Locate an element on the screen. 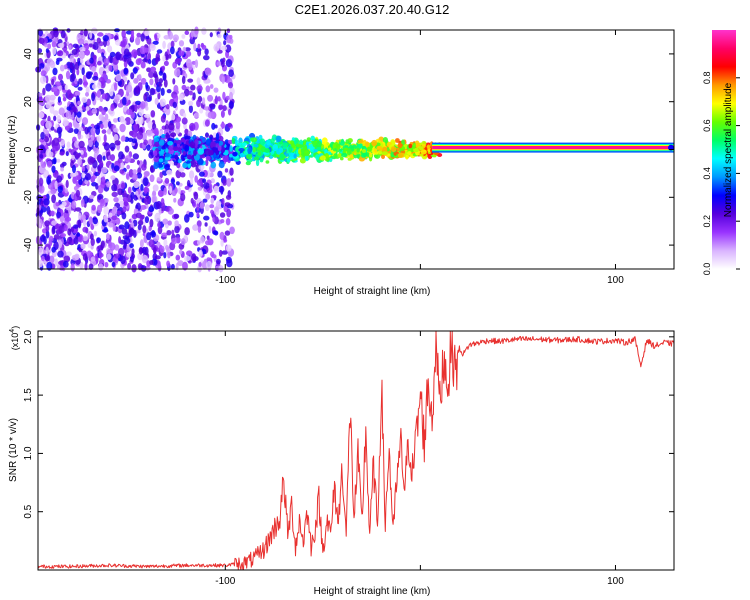 Image resolution: width=750 pixels, height=600 pixels. colorbar-label: Normalized spectral amplitude is located at coordinates (728, 149).